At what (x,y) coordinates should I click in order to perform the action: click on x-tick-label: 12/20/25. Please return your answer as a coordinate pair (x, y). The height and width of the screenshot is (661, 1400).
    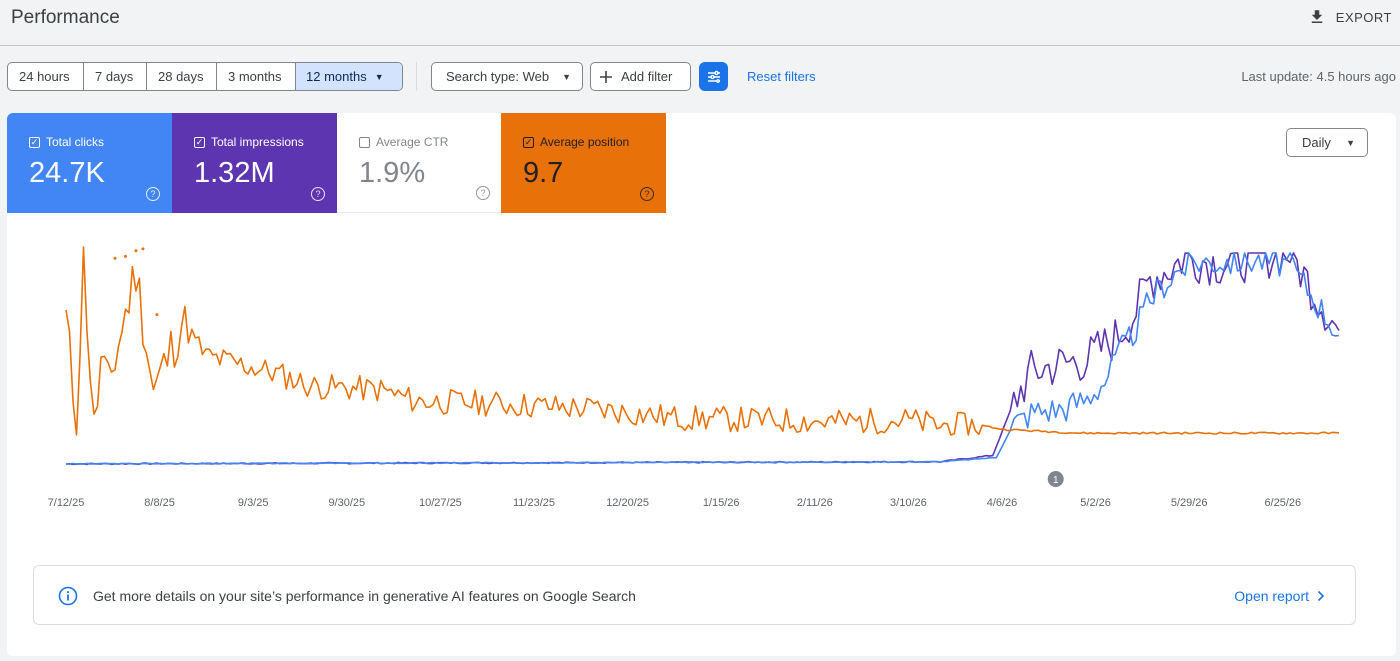
    Looking at the image, I should click on (627, 503).